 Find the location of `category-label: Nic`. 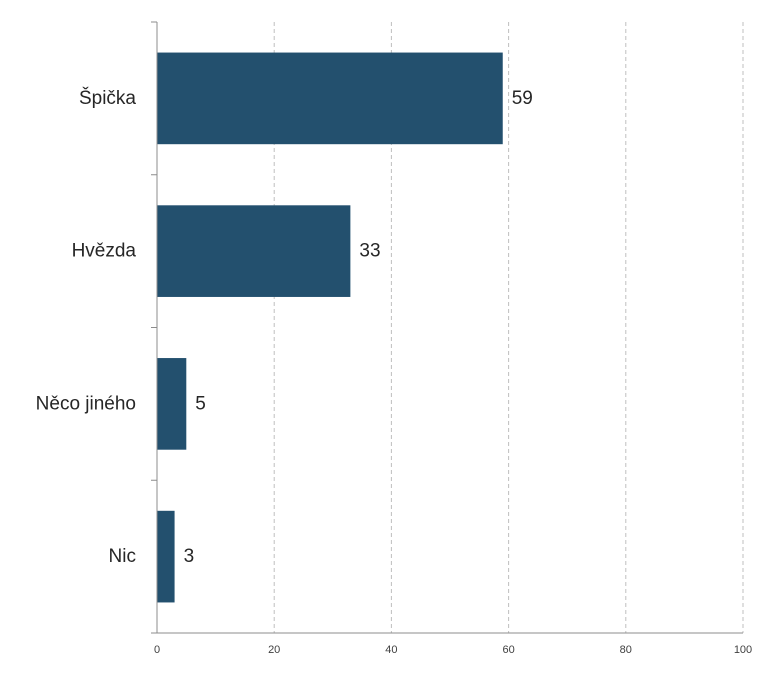

category-label: Nic is located at coordinates (122, 556).